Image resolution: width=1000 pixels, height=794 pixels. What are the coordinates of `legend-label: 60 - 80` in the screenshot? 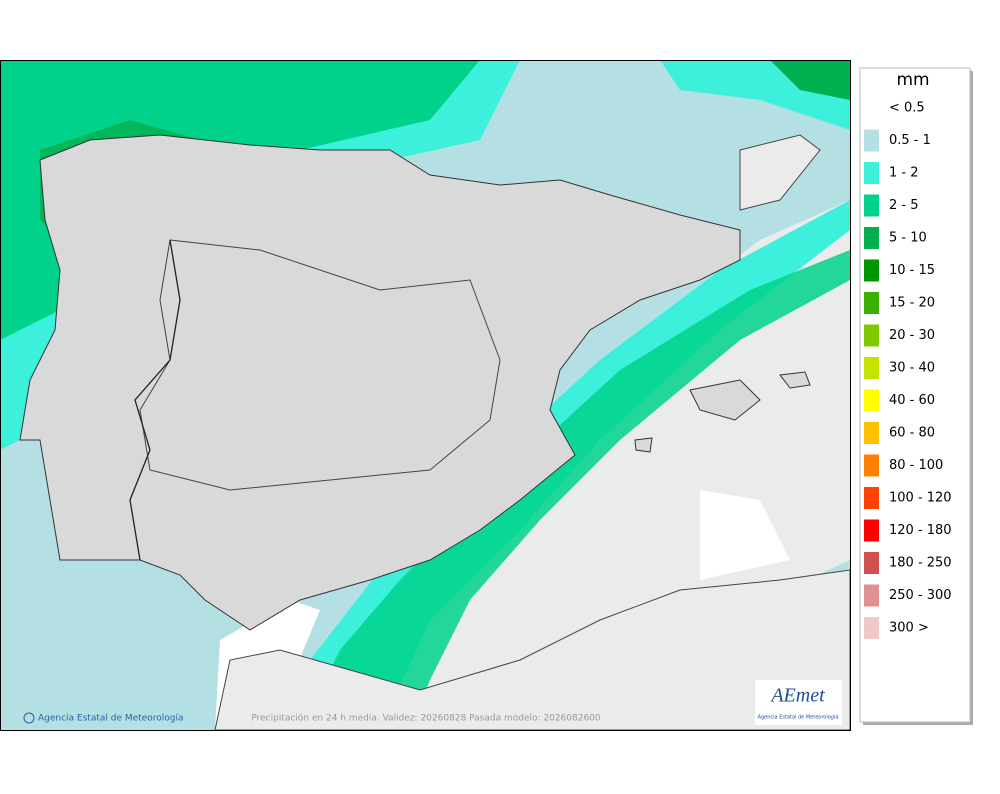 It's located at (912, 433).